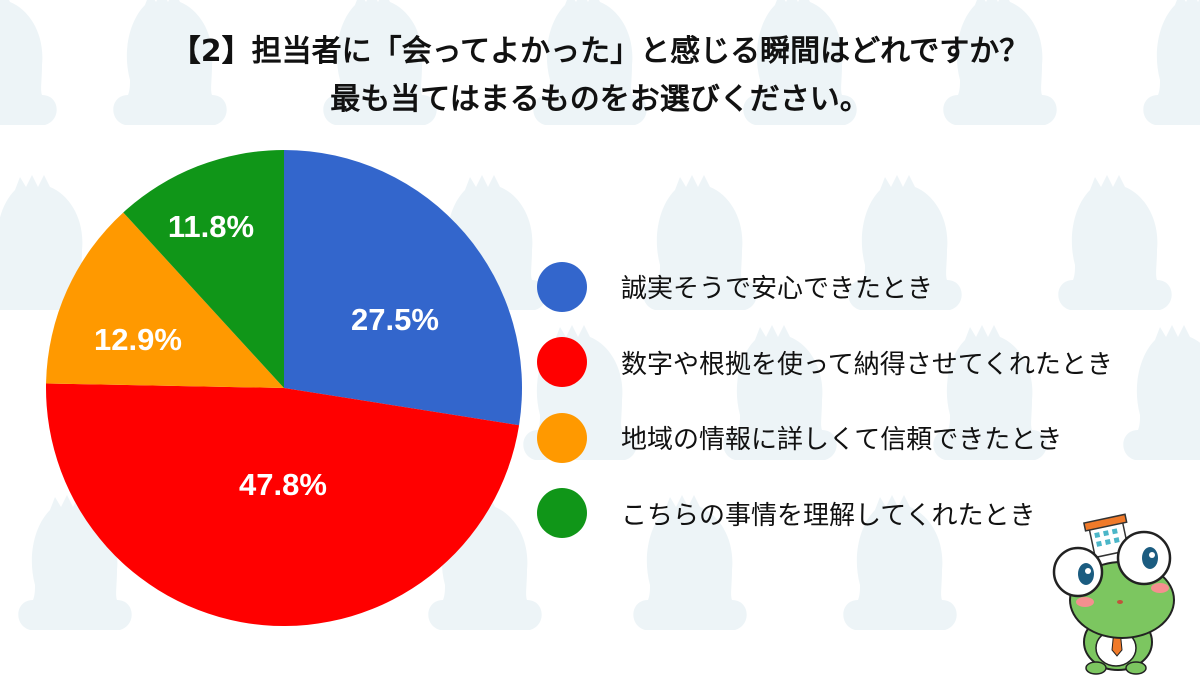  I want to click on frog-mascot-icon, so click(1113, 594).